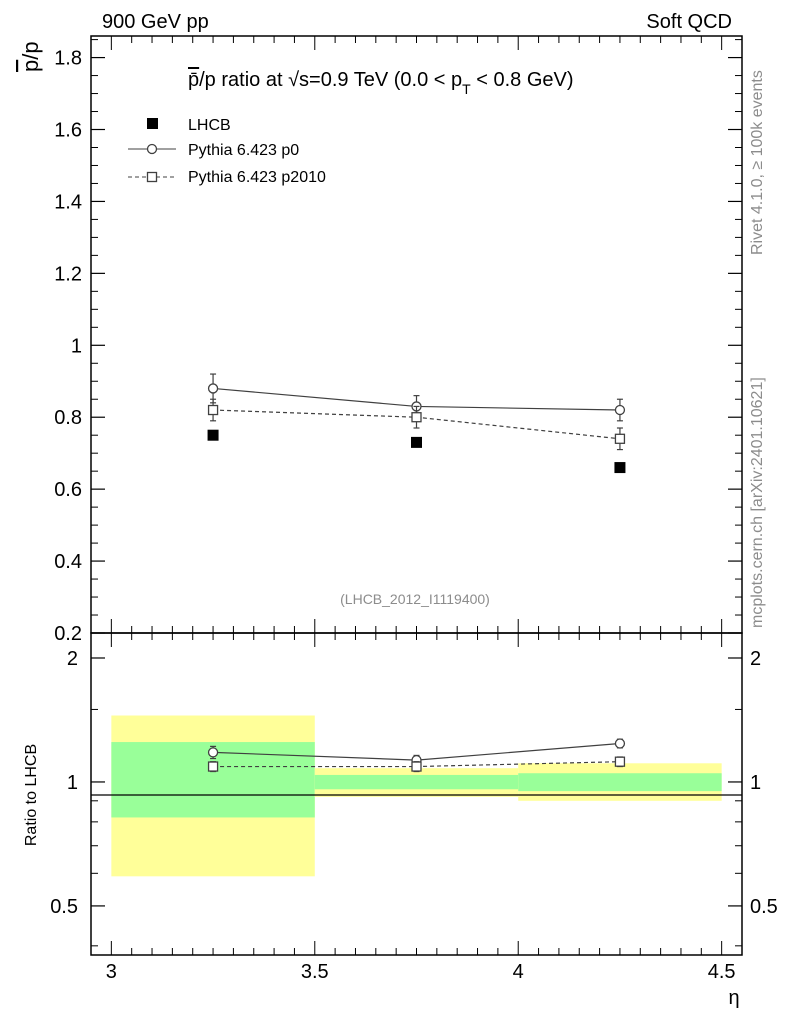 The width and height of the screenshot is (786, 1024). Describe the element at coordinates (243, 150) in the screenshot. I see `legend-label-p0: Pythia 6.423 p0` at that location.